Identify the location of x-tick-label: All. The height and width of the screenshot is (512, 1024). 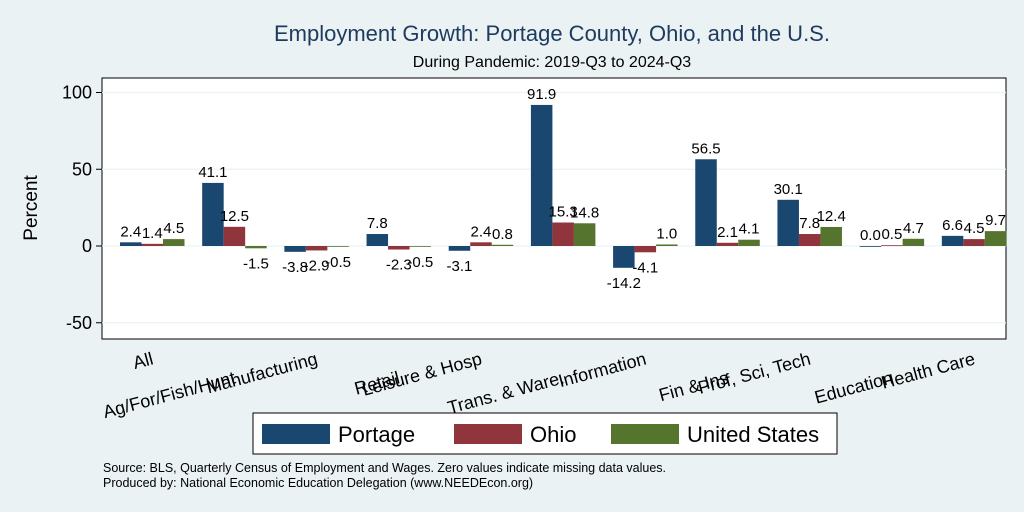
(143, 361).